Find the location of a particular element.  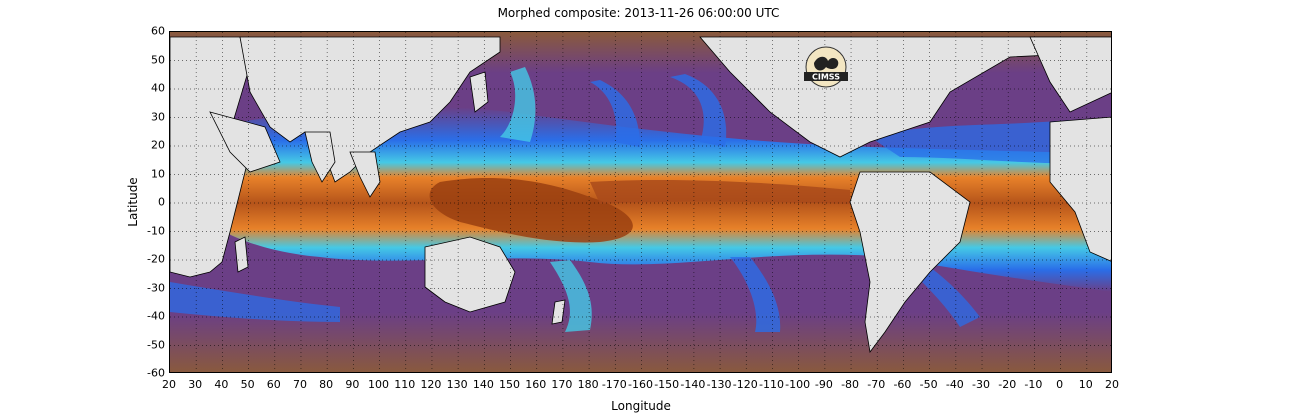

x-tick-label: 160 is located at coordinates (536, 384).